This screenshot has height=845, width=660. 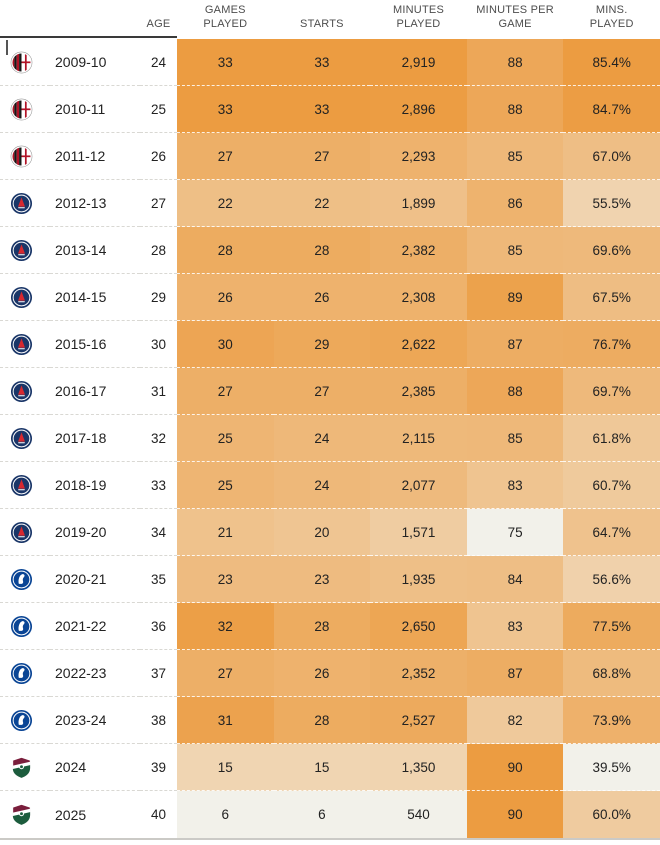 What do you see at coordinates (322, 673) in the screenshot?
I see `starts-cell: 26` at bounding box center [322, 673].